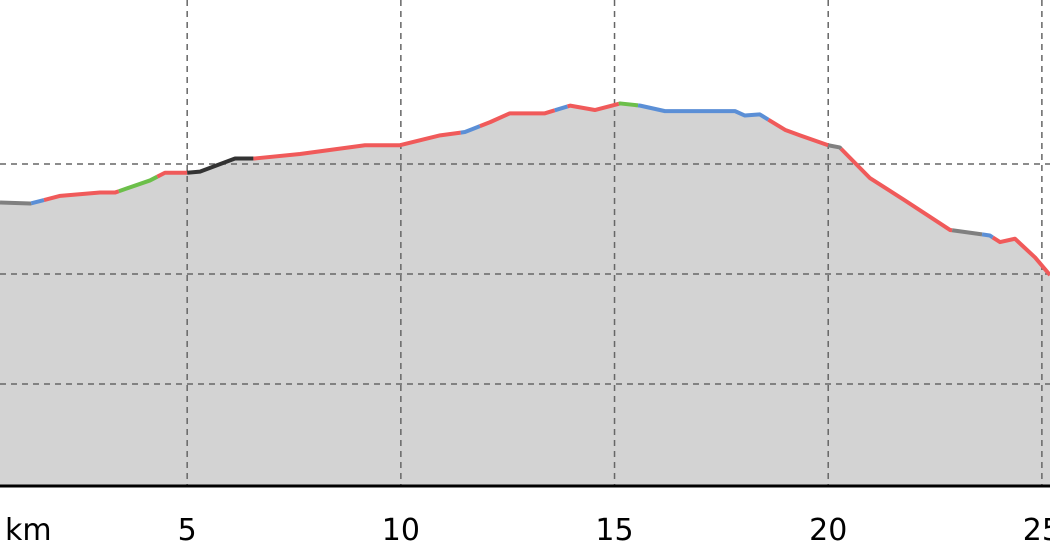 The height and width of the screenshot is (560, 1050). Describe the element at coordinates (828, 530) in the screenshot. I see `x-tick-label: 20` at that location.